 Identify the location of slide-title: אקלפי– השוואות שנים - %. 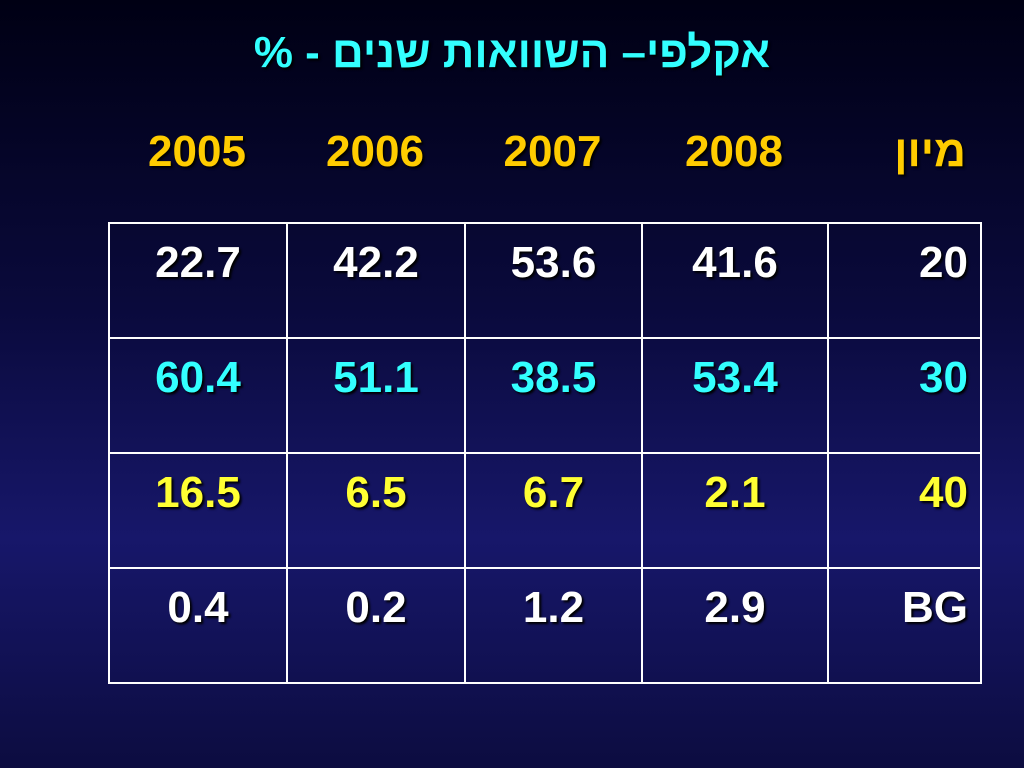
(512, 52).